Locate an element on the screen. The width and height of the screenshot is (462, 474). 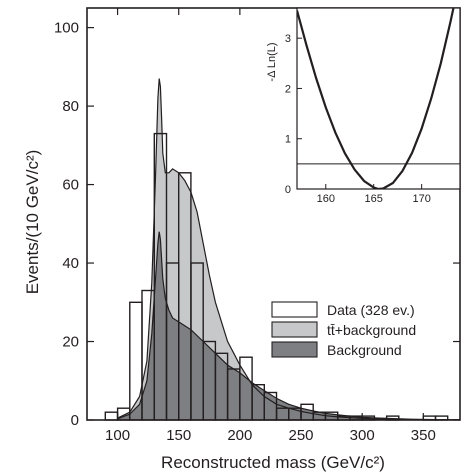
inset-lines is located at coordinates (378, 98).